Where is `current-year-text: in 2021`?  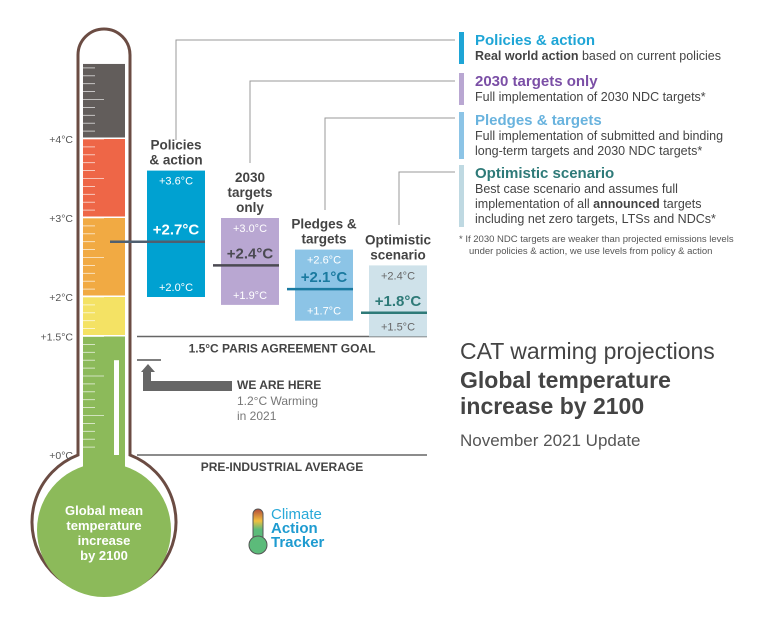
current-year-text: in 2021 is located at coordinates (257, 416).